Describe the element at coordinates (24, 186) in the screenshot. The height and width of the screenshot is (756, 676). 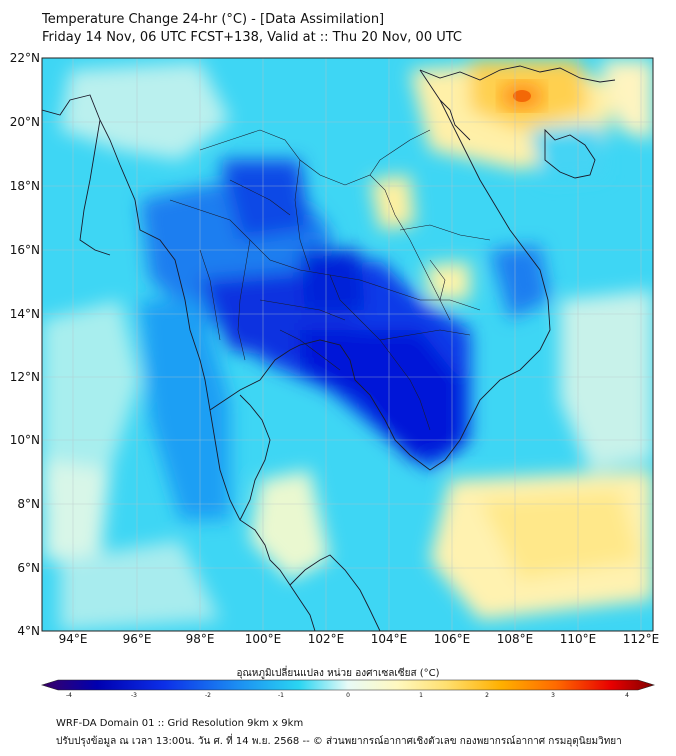
I see `lat-label: 18°N` at that location.